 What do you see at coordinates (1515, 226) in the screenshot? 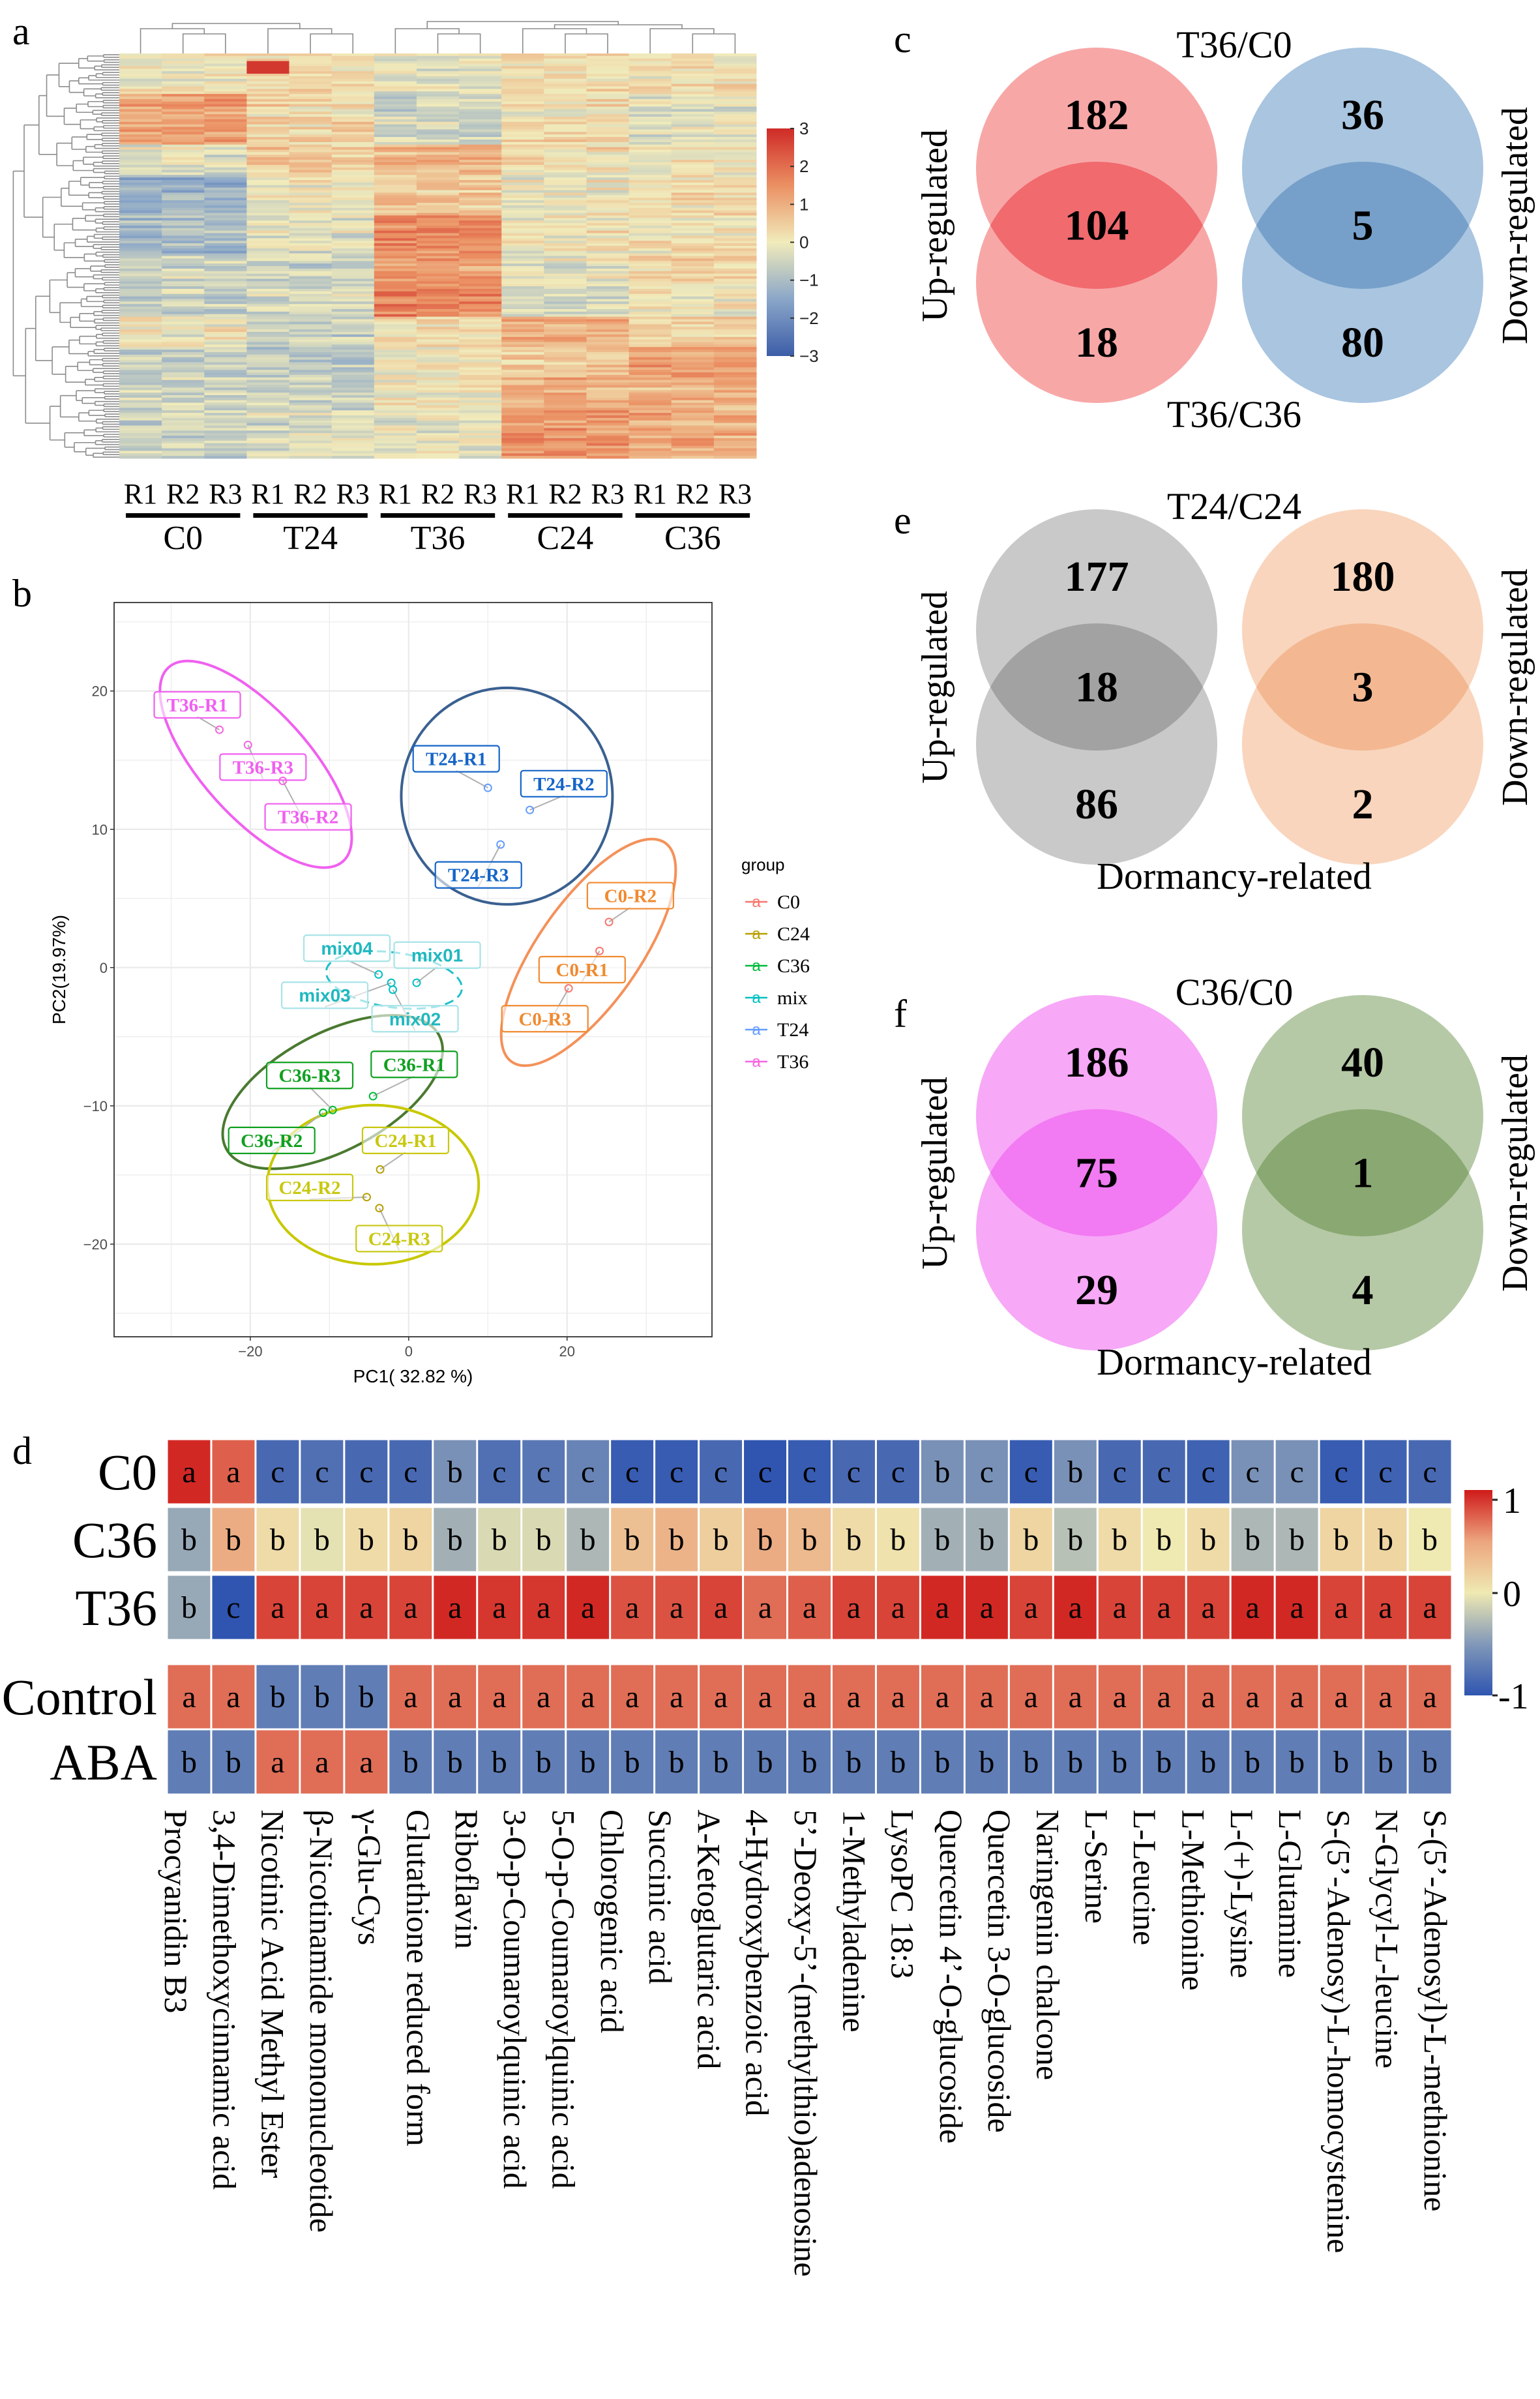
I see `venn-right-label: Down-regulated` at bounding box center [1515, 226].